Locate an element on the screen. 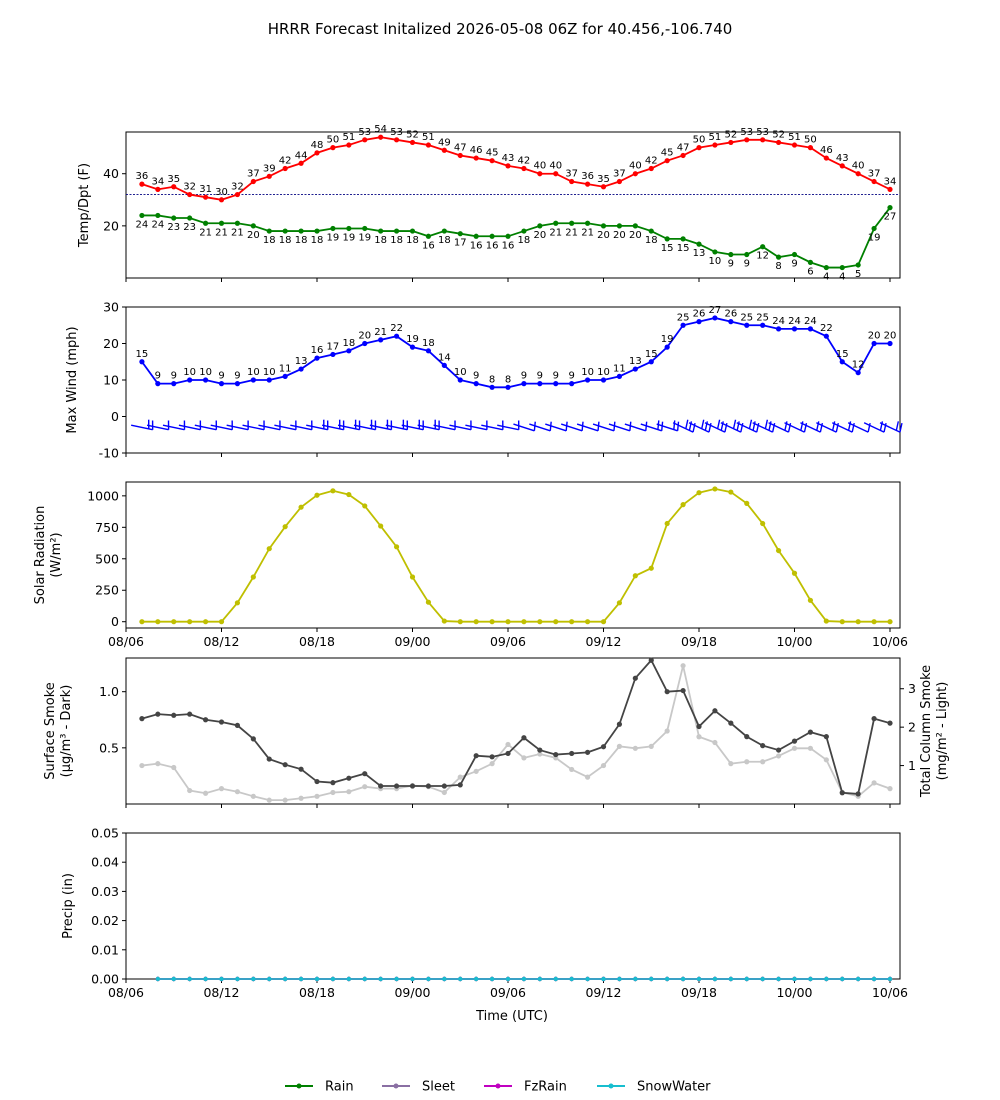 Image resolution: width=1000 pixels, height=1100 pixels. x-tick-label: 08/06 is located at coordinates (126, 992).